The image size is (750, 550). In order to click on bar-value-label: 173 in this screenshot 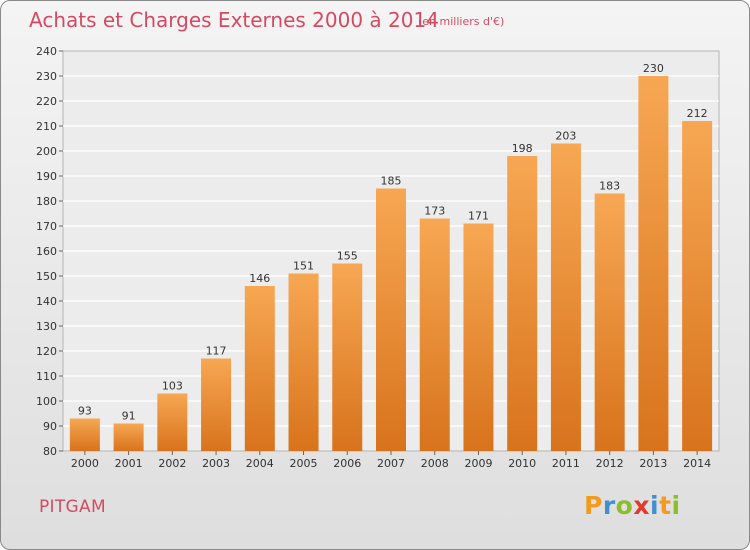, I will do `click(434, 211)`.